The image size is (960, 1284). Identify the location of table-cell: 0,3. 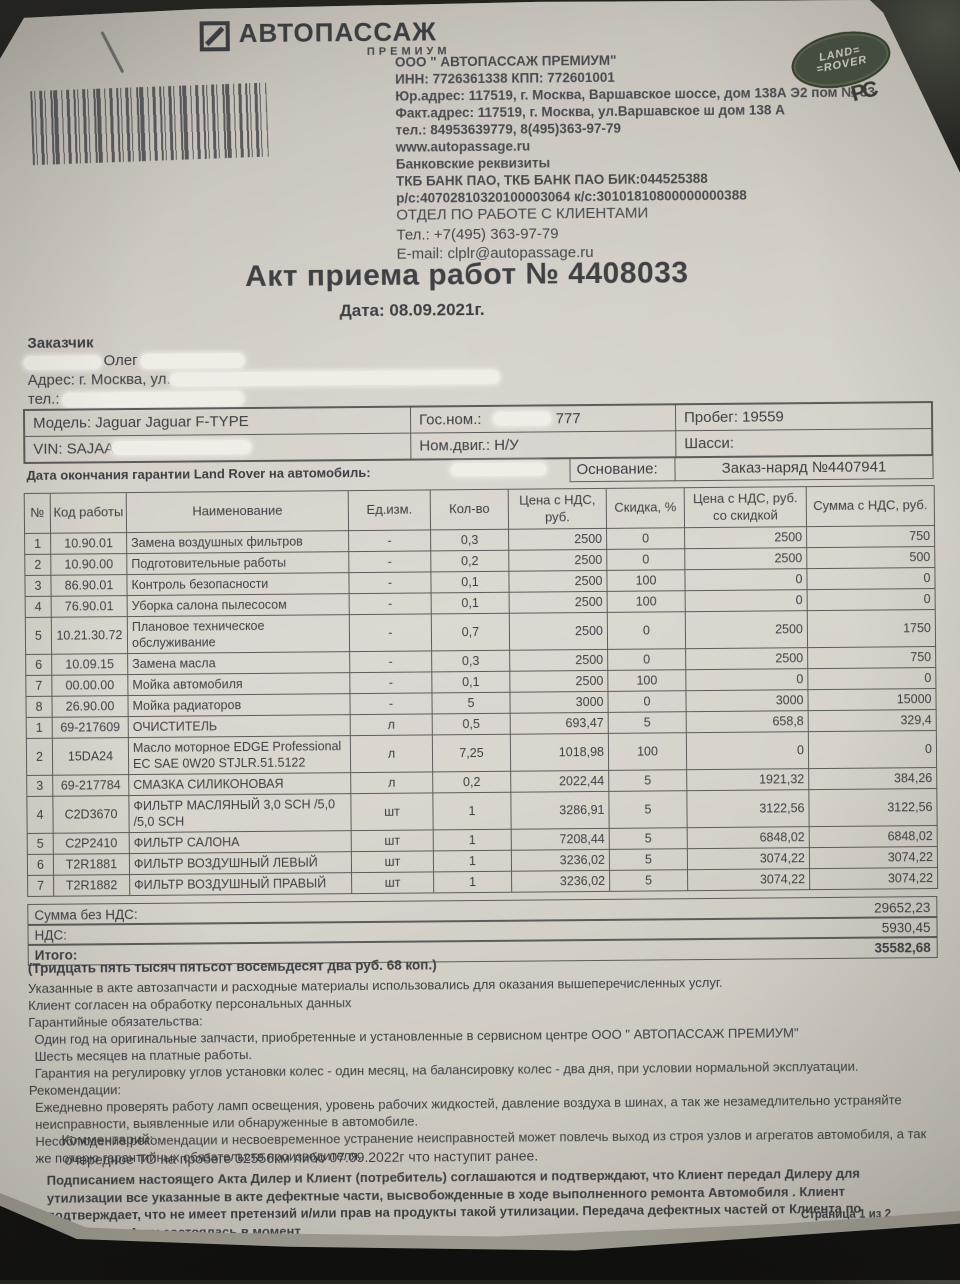
(469, 540).